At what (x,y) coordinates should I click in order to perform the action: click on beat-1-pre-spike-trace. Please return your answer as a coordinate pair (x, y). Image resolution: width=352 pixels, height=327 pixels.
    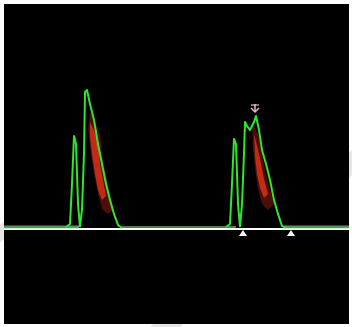
    Looking at the image, I should click on (73, 181).